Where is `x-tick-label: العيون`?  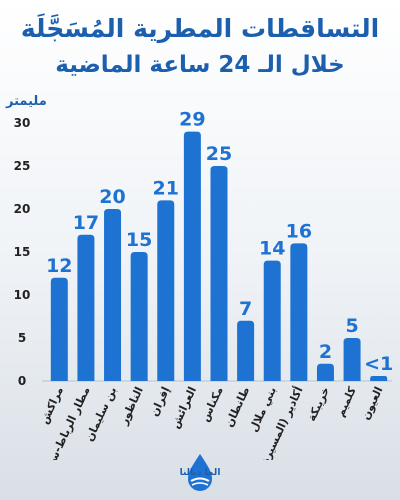
x-tick-label: العيون is located at coordinates (372, 403).